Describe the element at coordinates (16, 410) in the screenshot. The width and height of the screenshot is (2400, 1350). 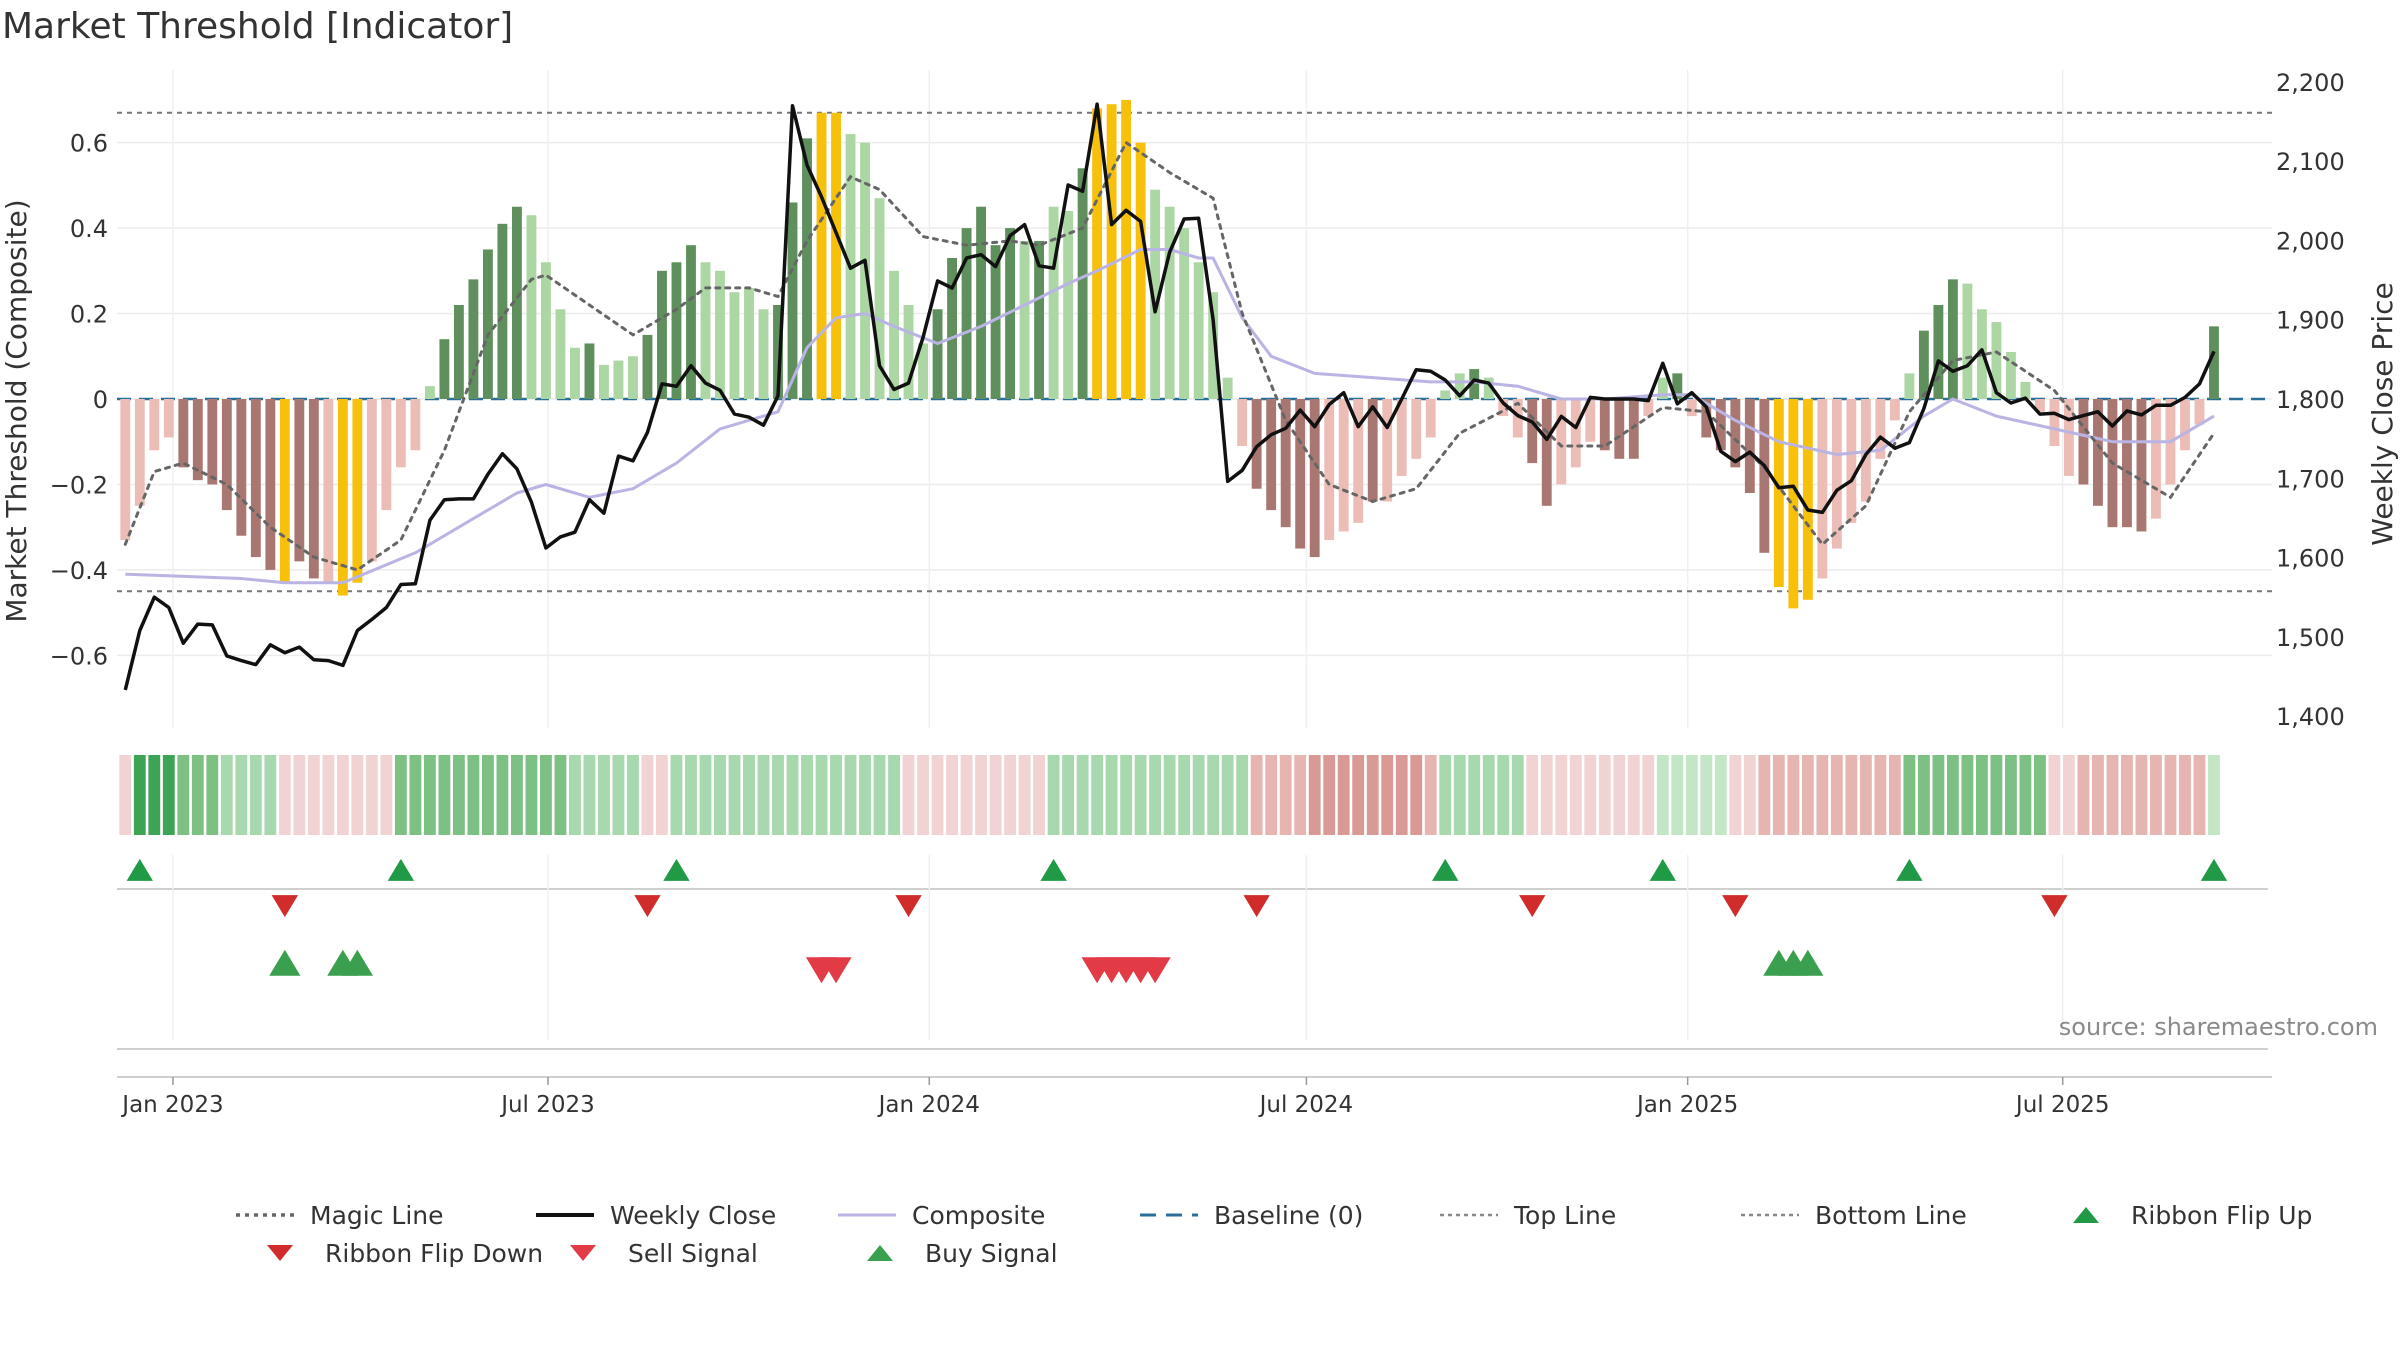
I see `y-axis-label: Market Threshold (Composite)` at that location.